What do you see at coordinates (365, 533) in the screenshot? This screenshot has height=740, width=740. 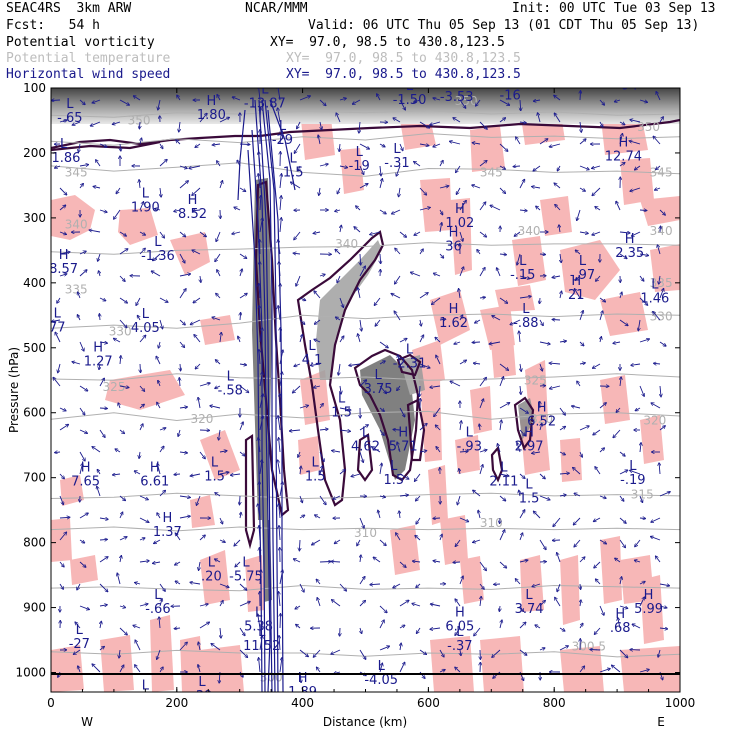 I see `theta-isoline-label: 310` at bounding box center [365, 533].